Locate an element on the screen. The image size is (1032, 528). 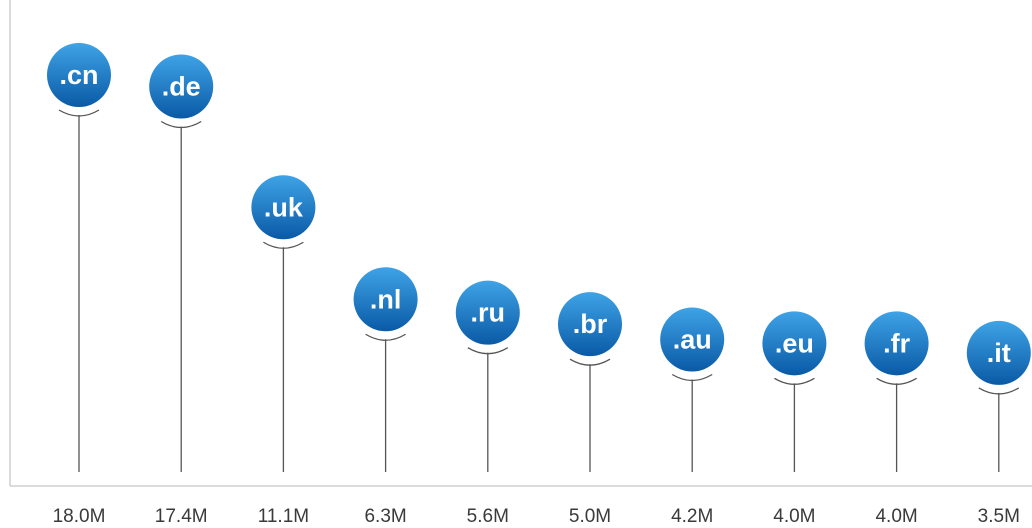
tld-label: .br is located at coordinates (590, 324).